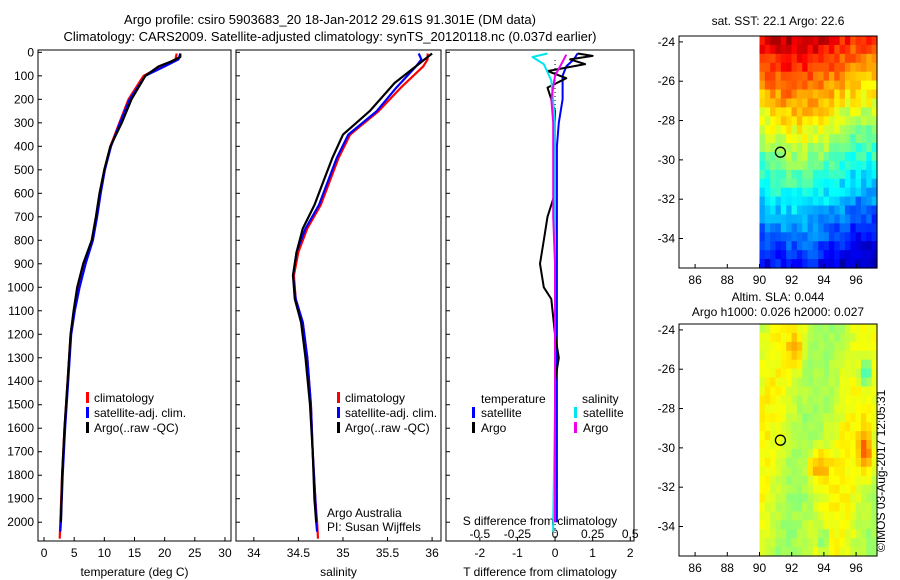  What do you see at coordinates (225, 553) in the screenshot?
I see `x-tick-label-temperature: 30` at bounding box center [225, 553].